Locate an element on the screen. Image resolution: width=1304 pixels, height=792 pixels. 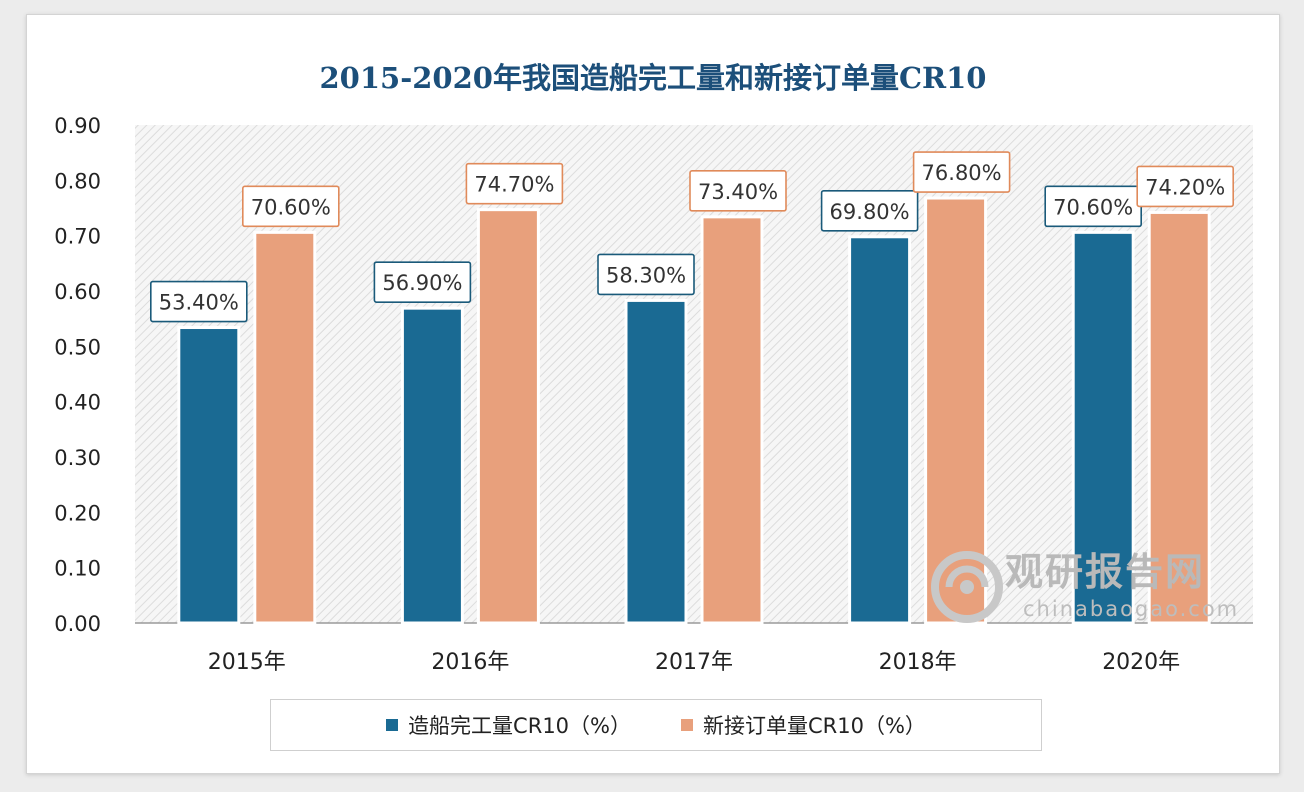
data-label-s0-0: 53.40% is located at coordinates (199, 303).